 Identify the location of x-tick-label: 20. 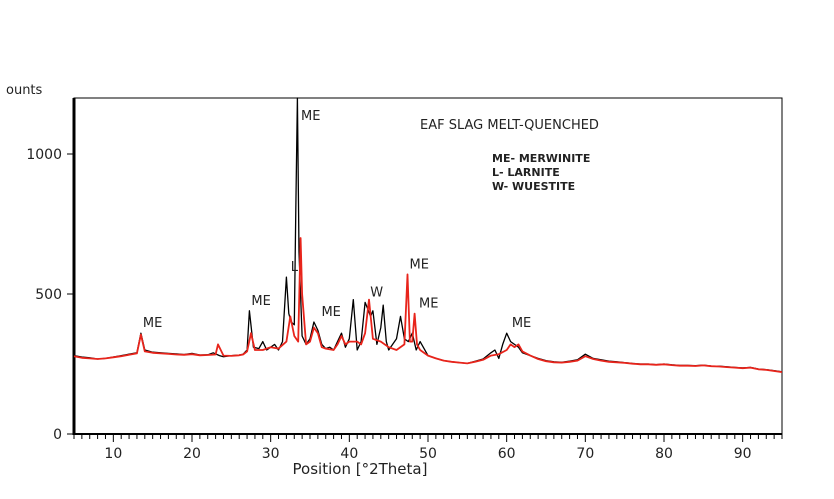
(192, 454).